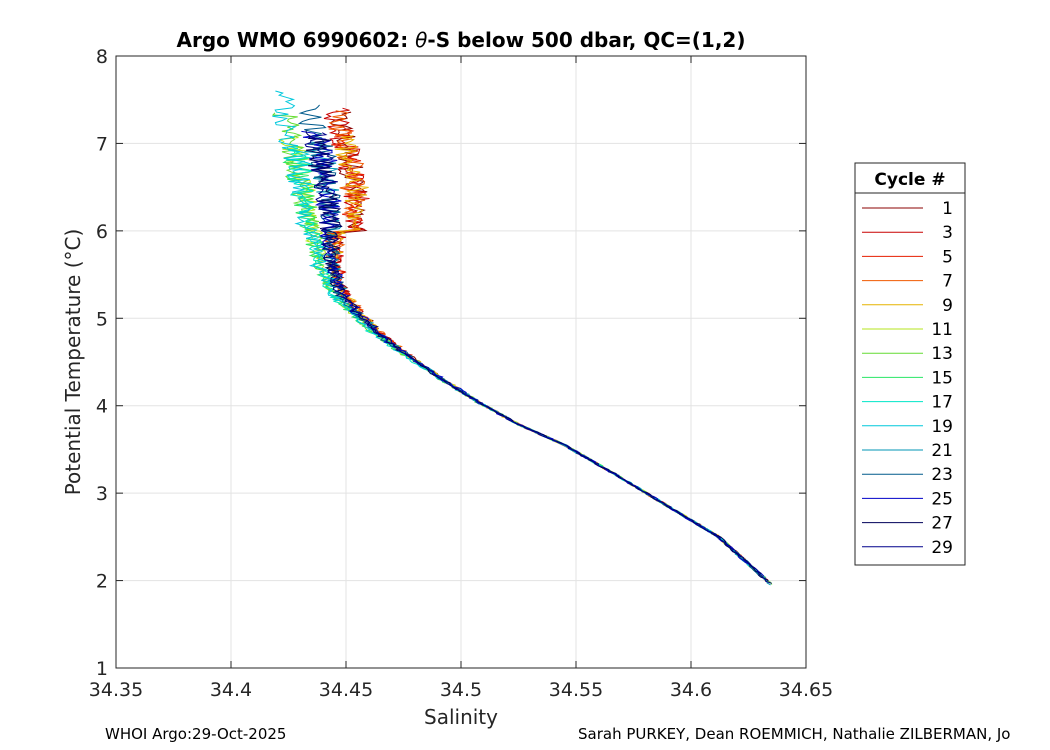 The image size is (1050, 750). What do you see at coordinates (947, 257) in the screenshot?
I see `legend-label-cycle-5: 5` at bounding box center [947, 257].